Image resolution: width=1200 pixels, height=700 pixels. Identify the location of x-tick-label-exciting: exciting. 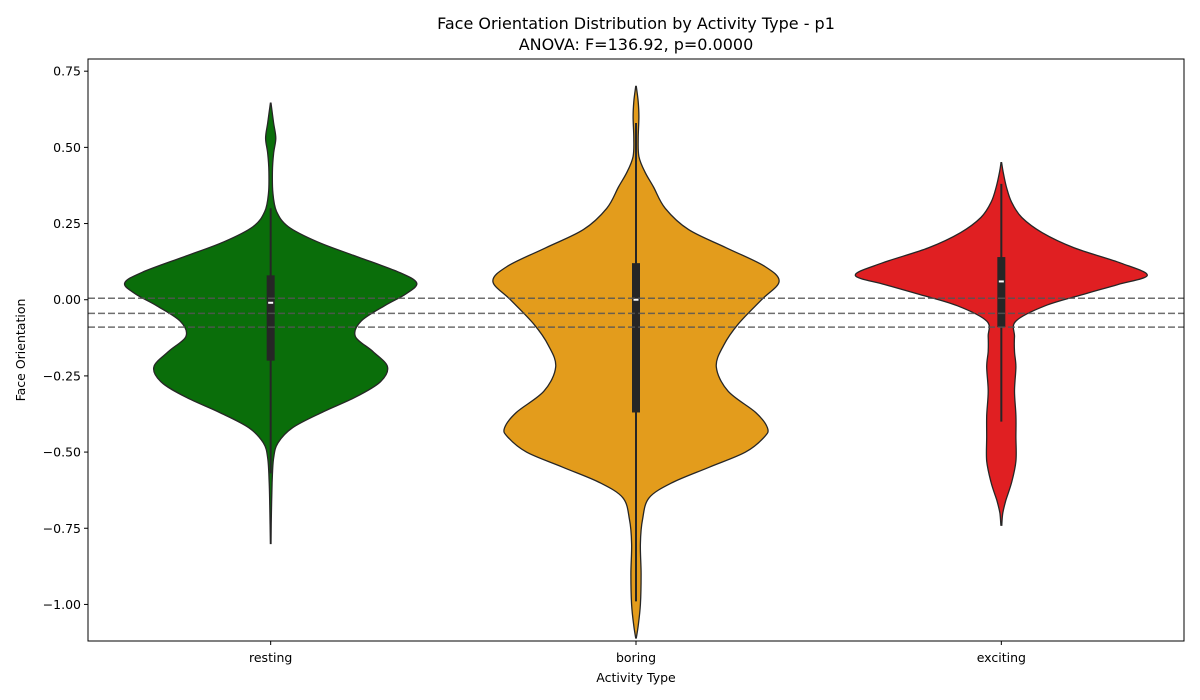
(1001, 657).